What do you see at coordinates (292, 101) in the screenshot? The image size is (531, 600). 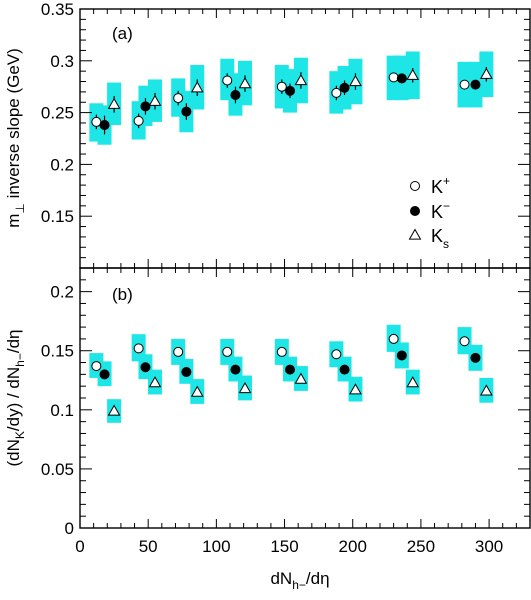 I see `panel-a-data-points` at bounding box center [292, 101].